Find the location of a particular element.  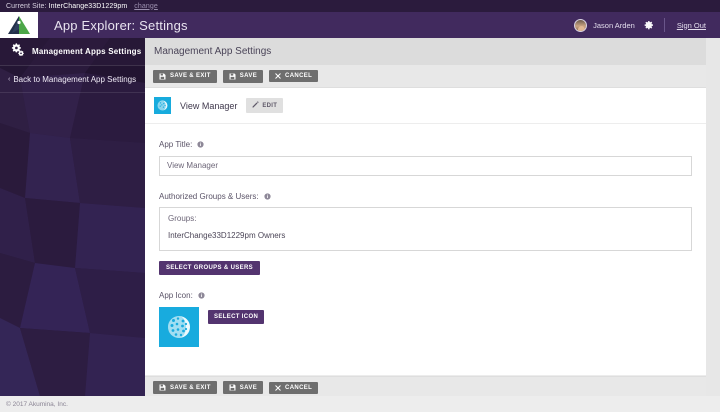

sidebar-heading-label: Management Apps Settings is located at coordinates (87, 51).